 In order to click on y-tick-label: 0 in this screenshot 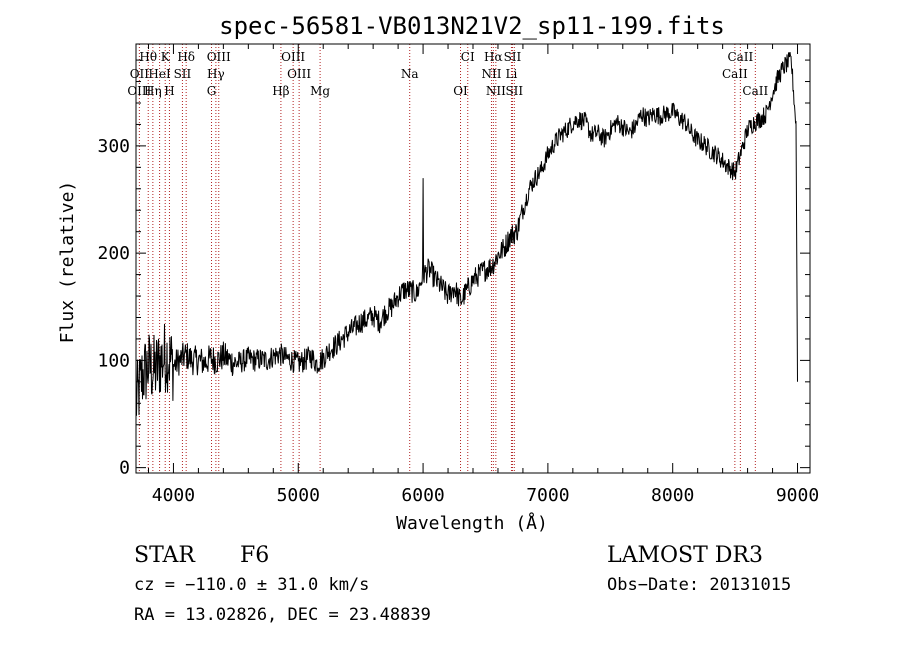, I will do `click(124, 468)`.